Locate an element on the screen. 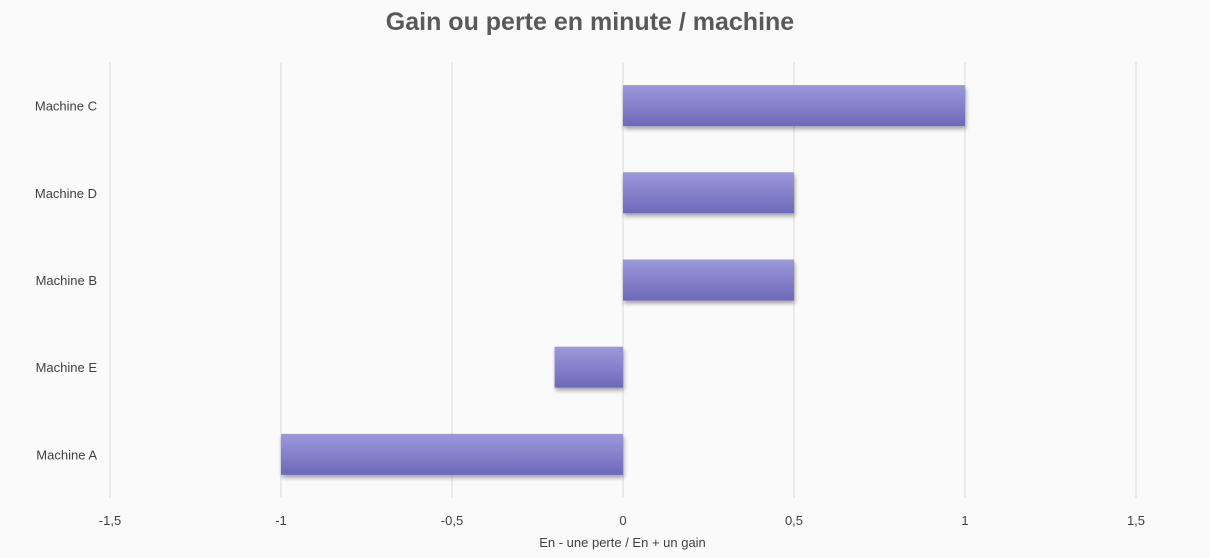 Image resolution: width=1210 pixels, height=558 pixels. y-category-label: Machine B is located at coordinates (66, 280).